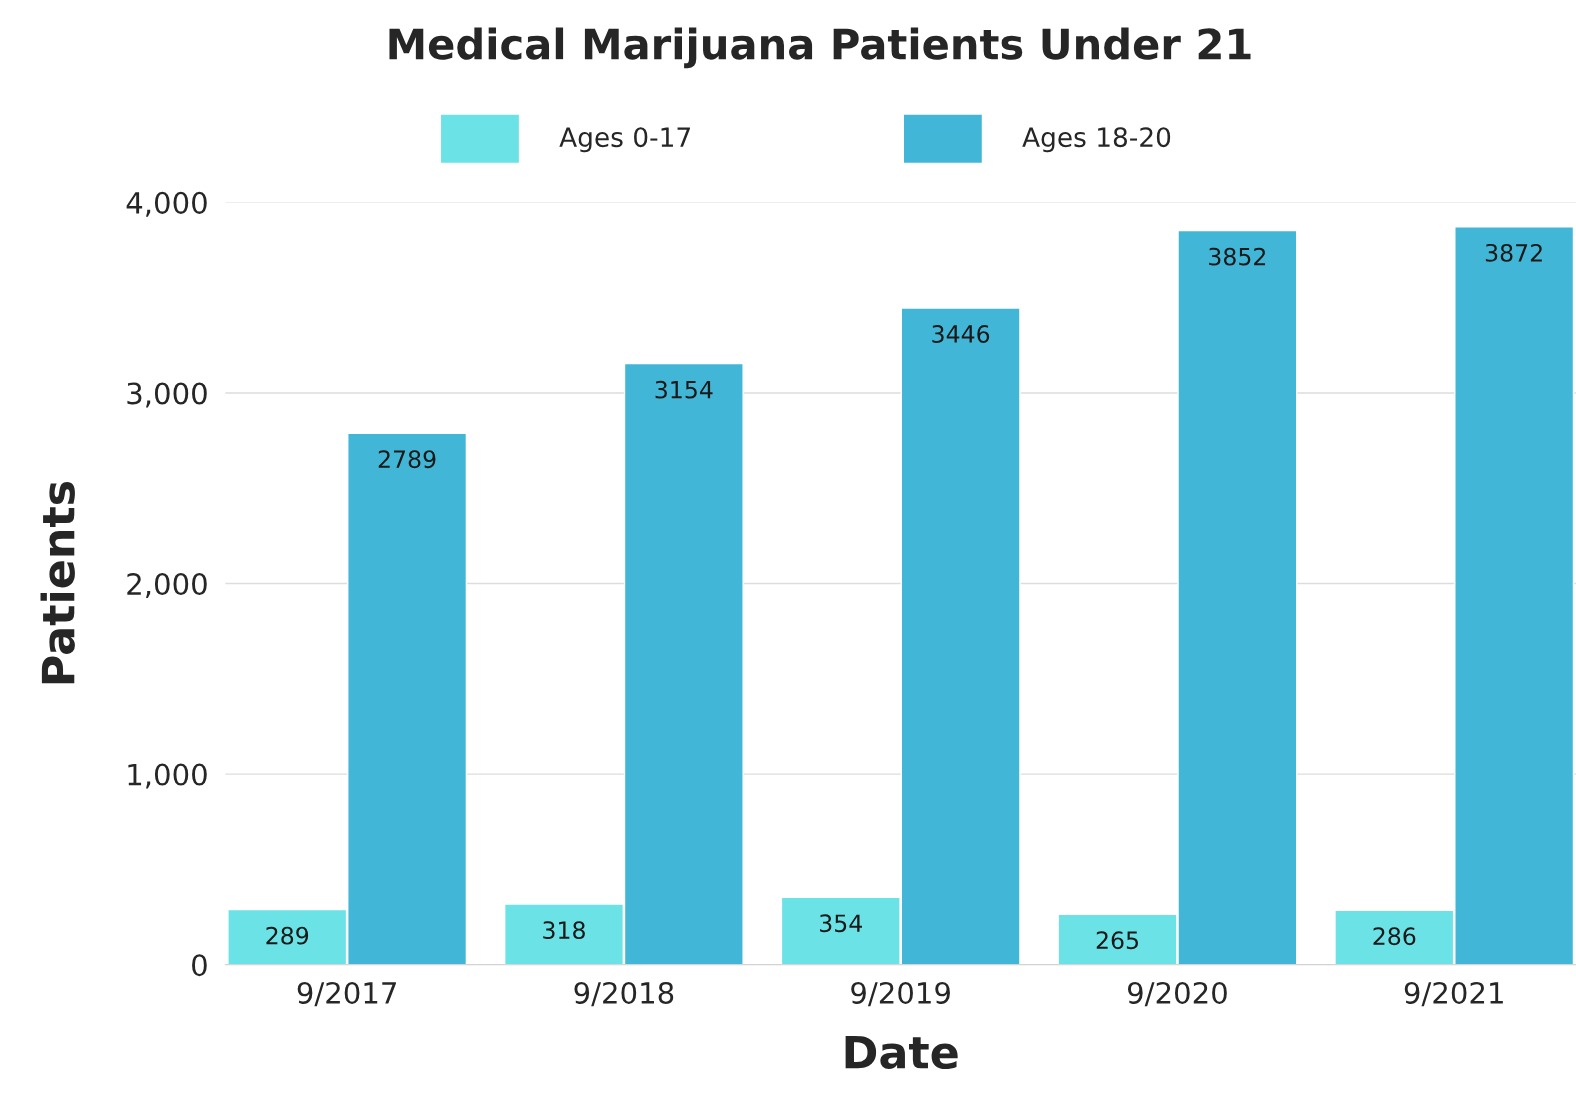 The image size is (1576, 1100). Describe the element at coordinates (961, 334) in the screenshot. I see `data-label: 3446` at that location.